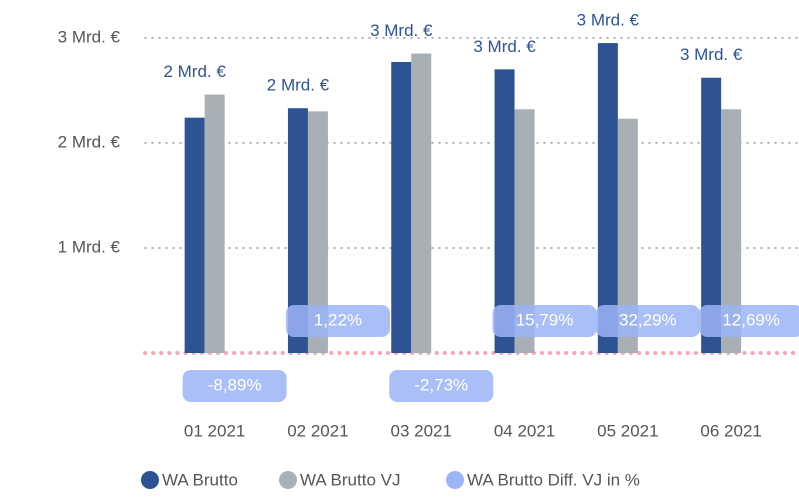 This screenshot has width=799, height=500. Describe the element at coordinates (200, 479) in the screenshot. I see `legend-label: WA Brutto` at that location.